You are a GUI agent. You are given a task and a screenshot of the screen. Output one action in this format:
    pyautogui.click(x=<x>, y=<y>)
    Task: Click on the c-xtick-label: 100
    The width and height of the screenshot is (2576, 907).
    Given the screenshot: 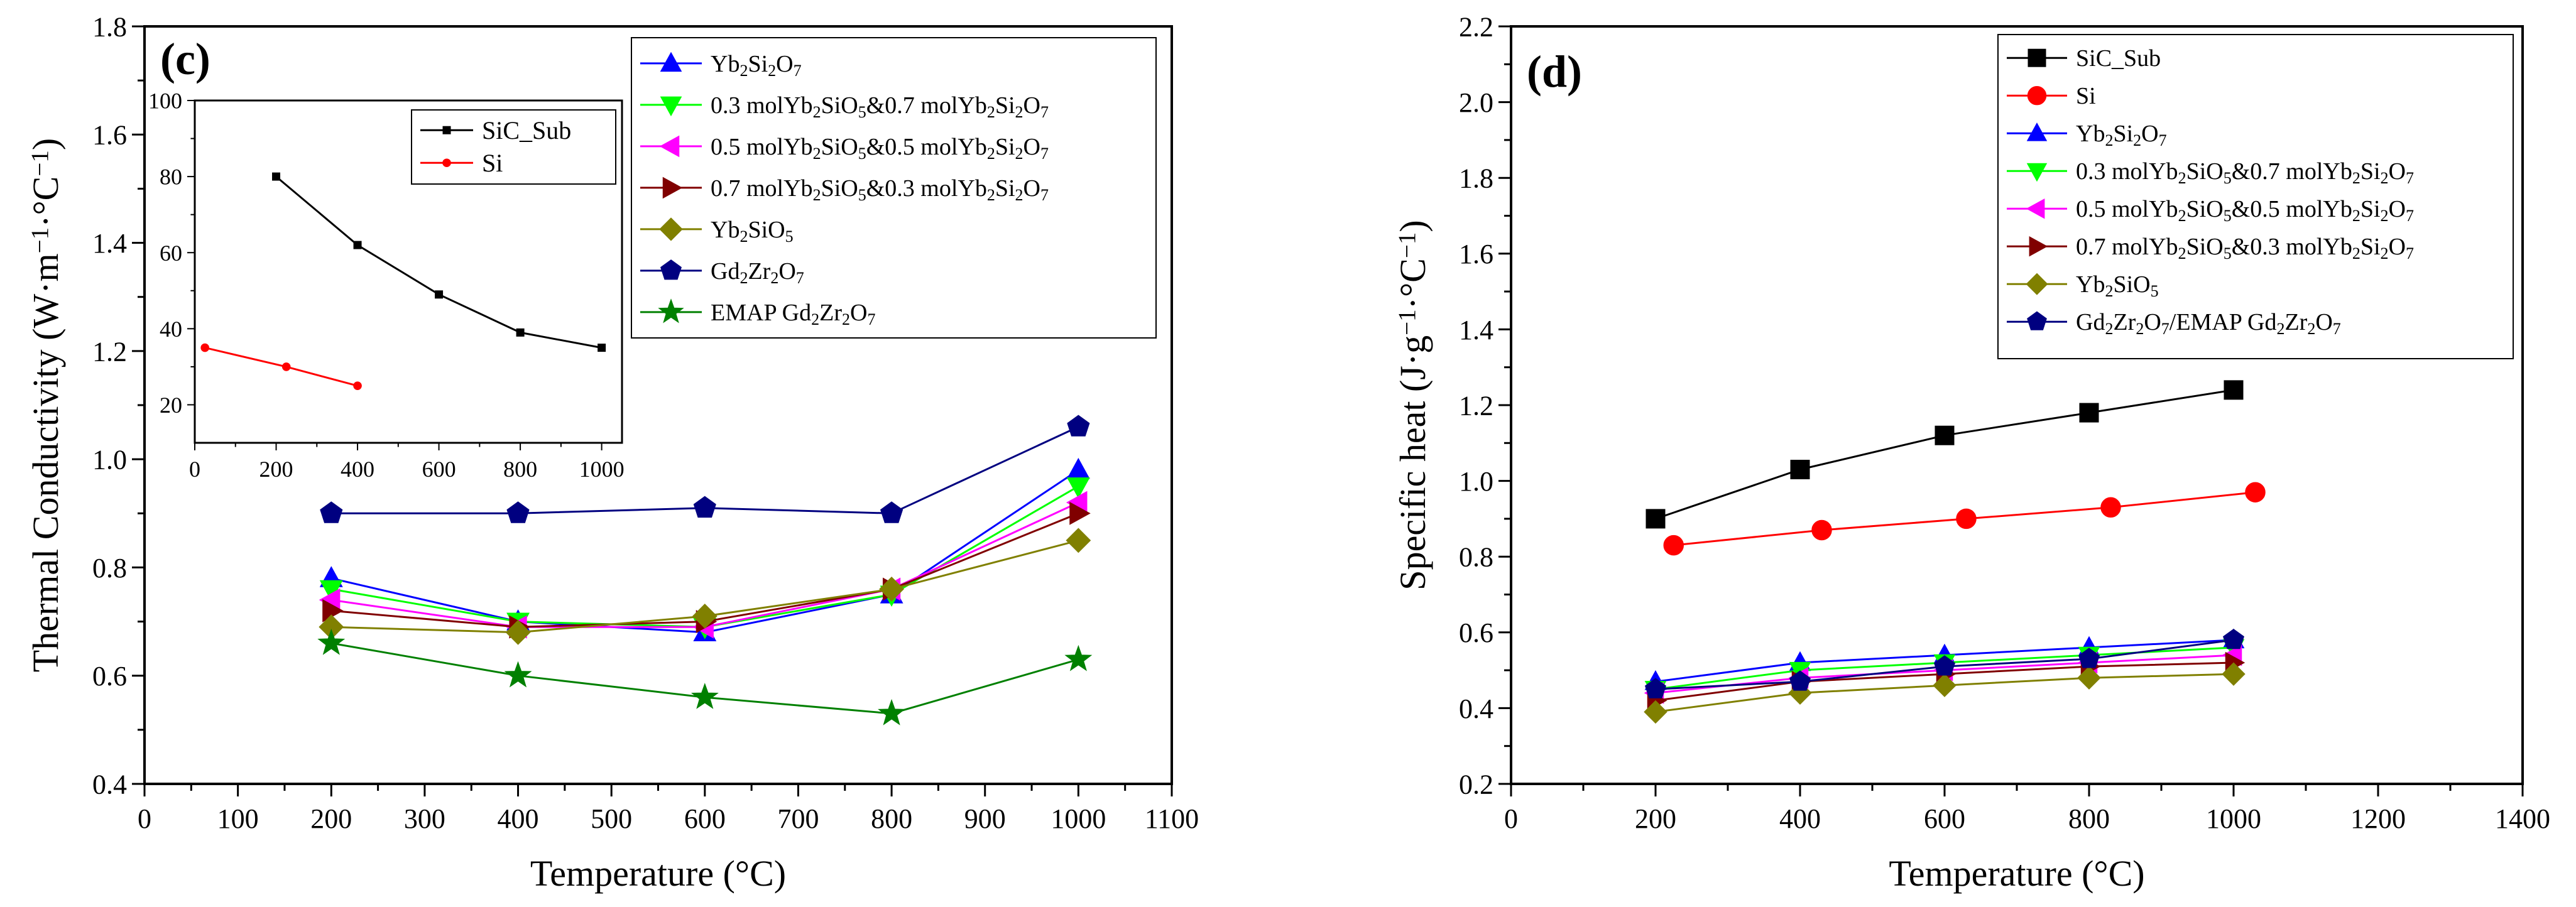 What is the action you would take?
    pyautogui.click(x=238, y=819)
    